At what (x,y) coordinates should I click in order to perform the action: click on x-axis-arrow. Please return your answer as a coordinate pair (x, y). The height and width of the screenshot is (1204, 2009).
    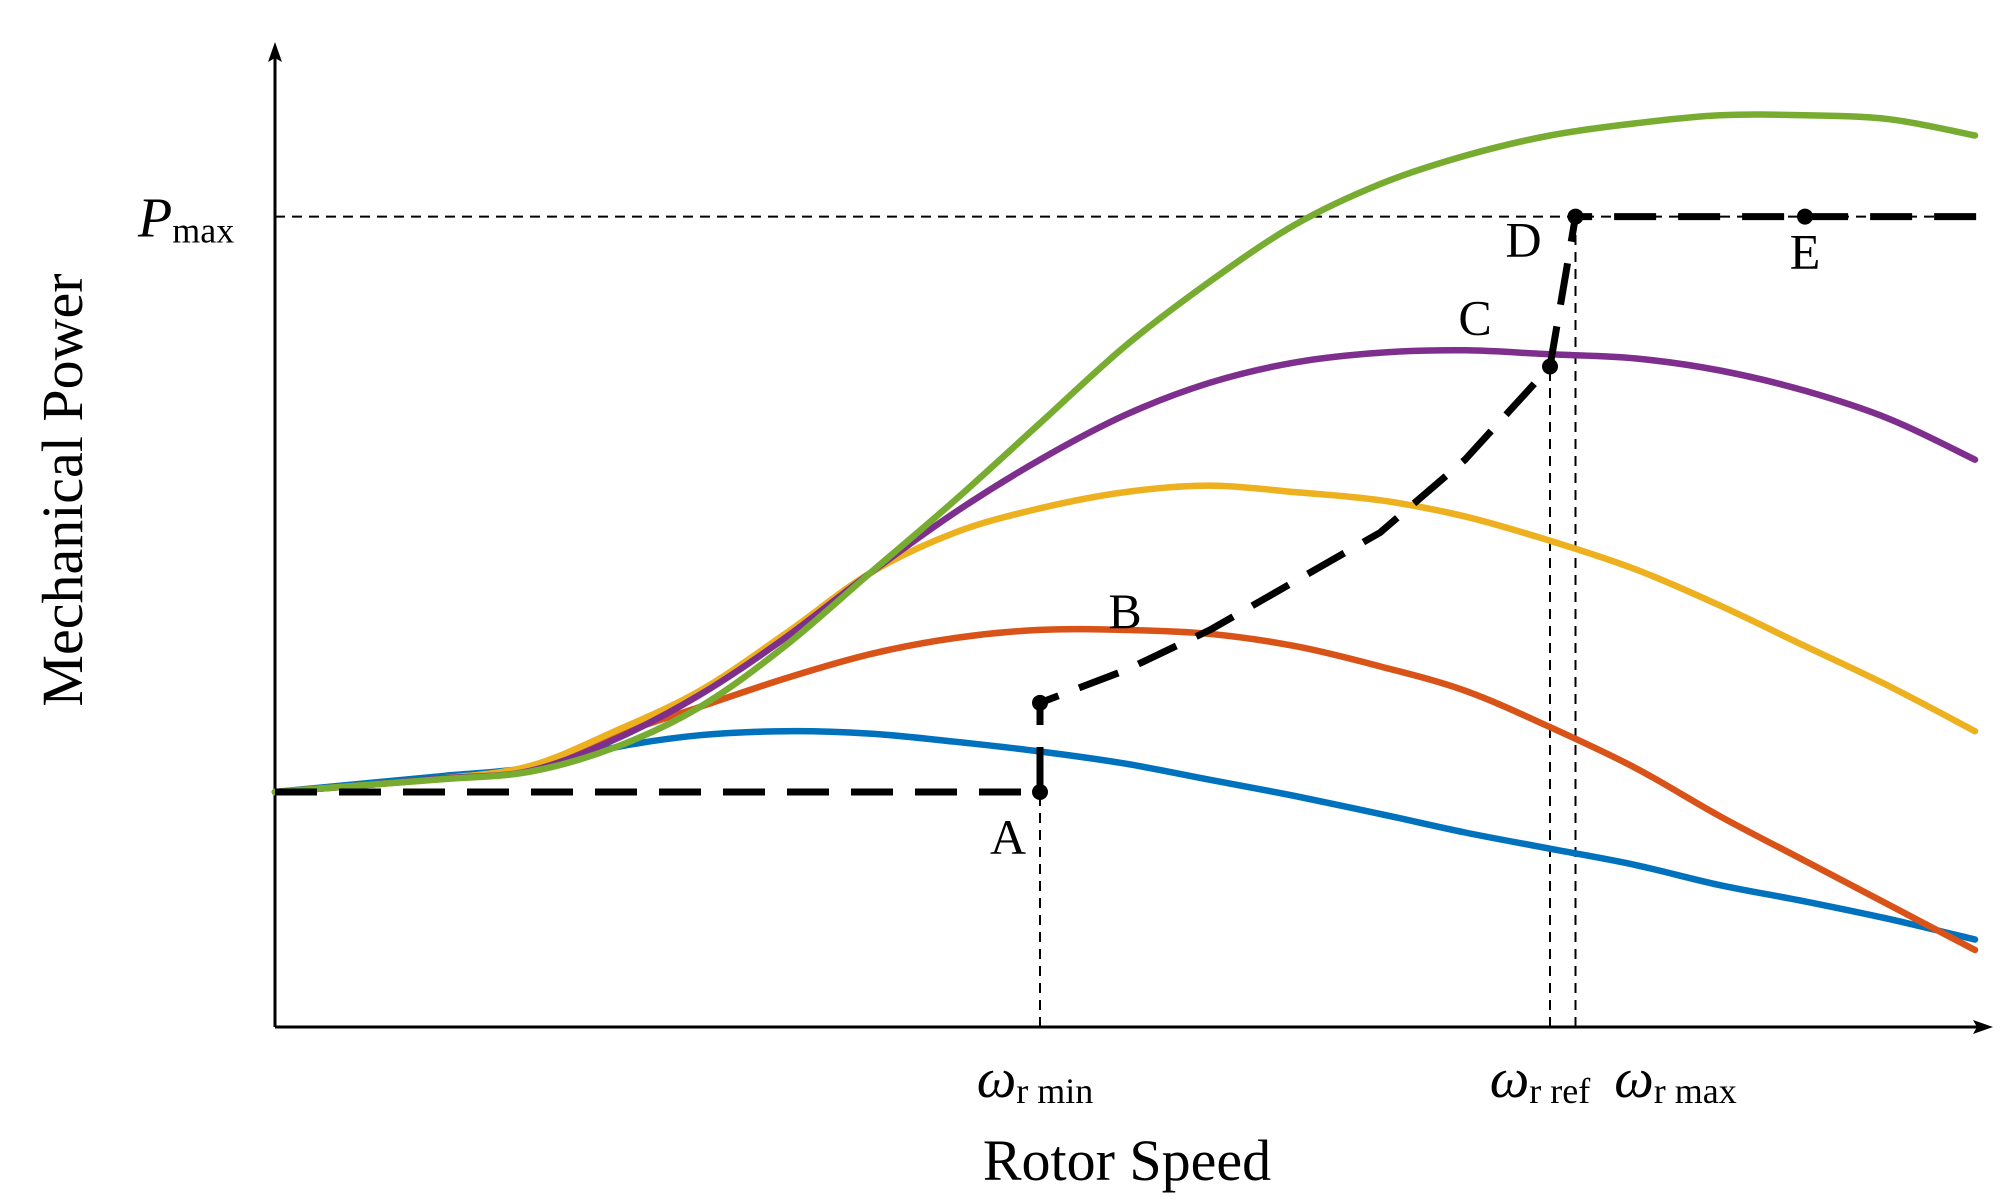
    Looking at the image, I should click on (1983, 1027).